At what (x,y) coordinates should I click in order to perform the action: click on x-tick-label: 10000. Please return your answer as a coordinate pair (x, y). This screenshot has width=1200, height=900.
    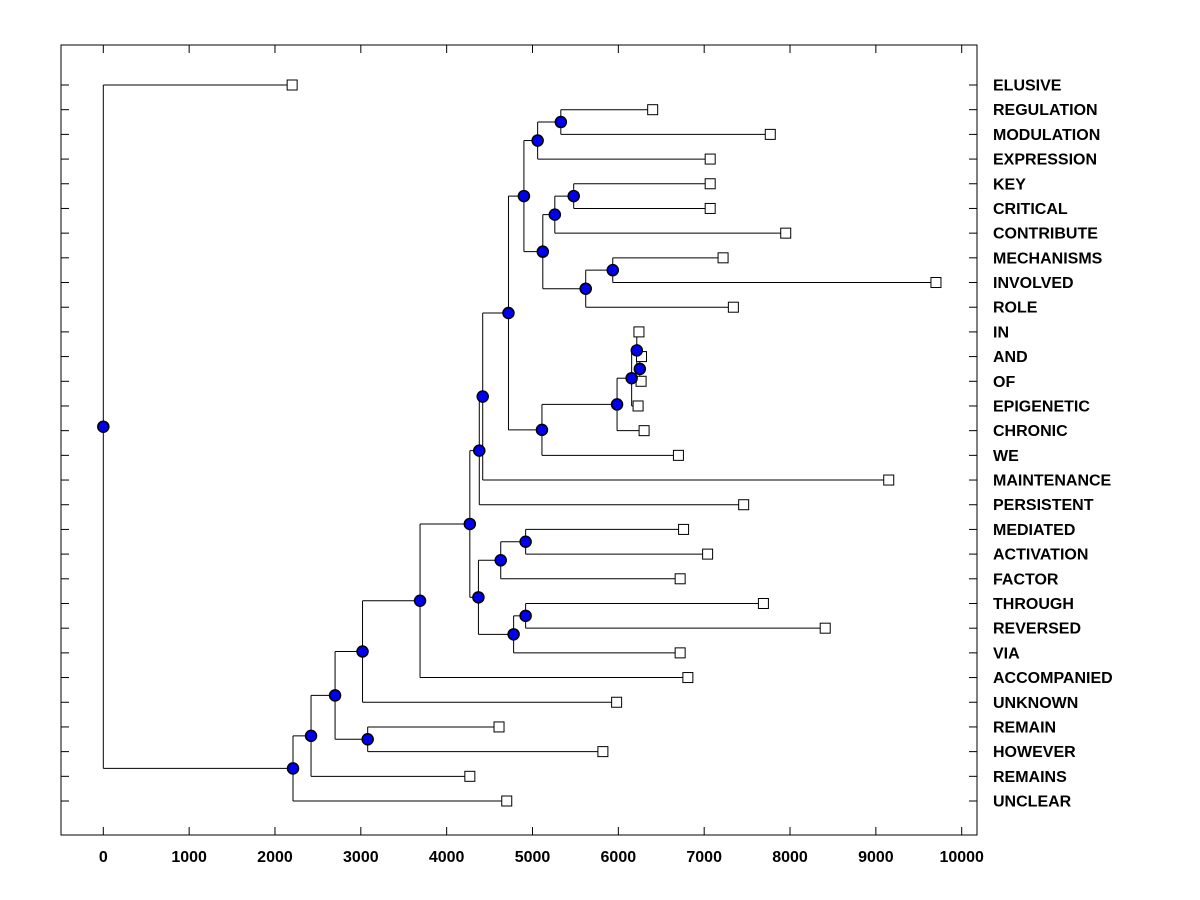
    Looking at the image, I should click on (961, 857).